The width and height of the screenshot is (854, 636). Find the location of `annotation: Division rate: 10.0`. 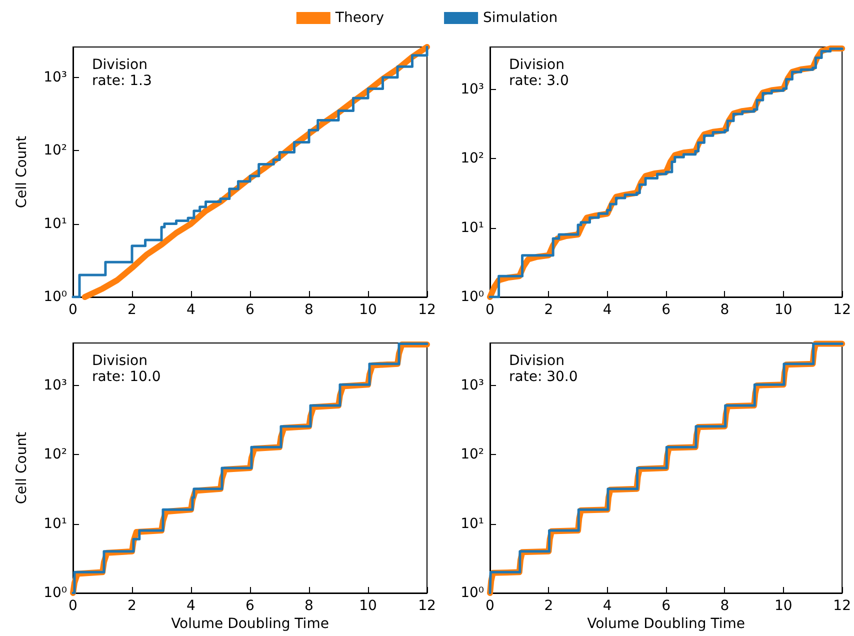

annotation: Division rate: 10.0 is located at coordinates (126, 369).